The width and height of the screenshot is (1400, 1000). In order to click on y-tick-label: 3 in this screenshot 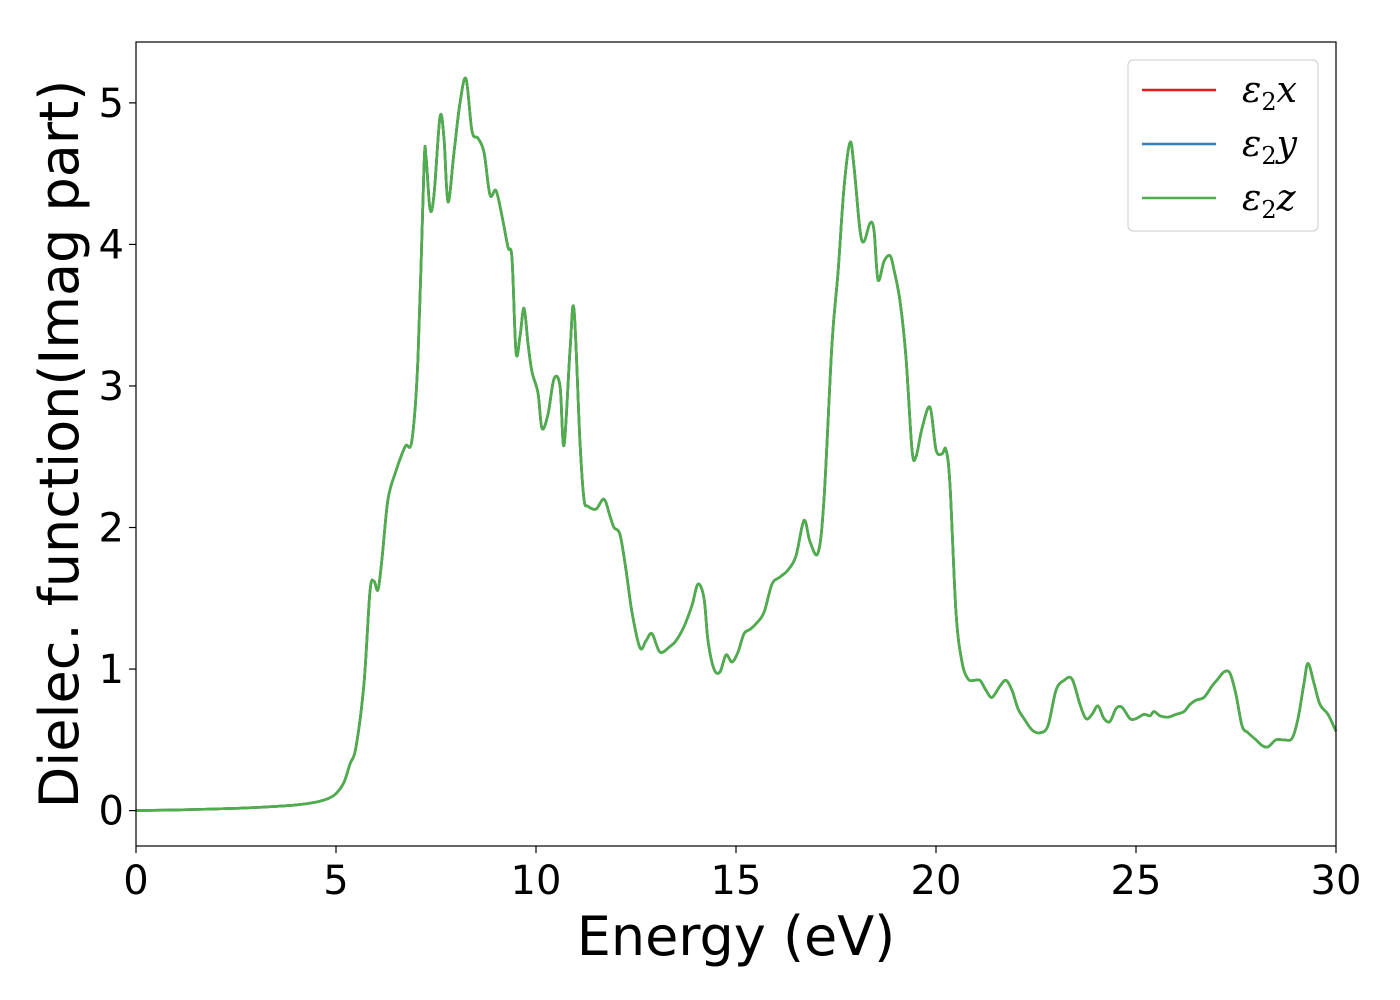, I will do `click(111, 387)`.